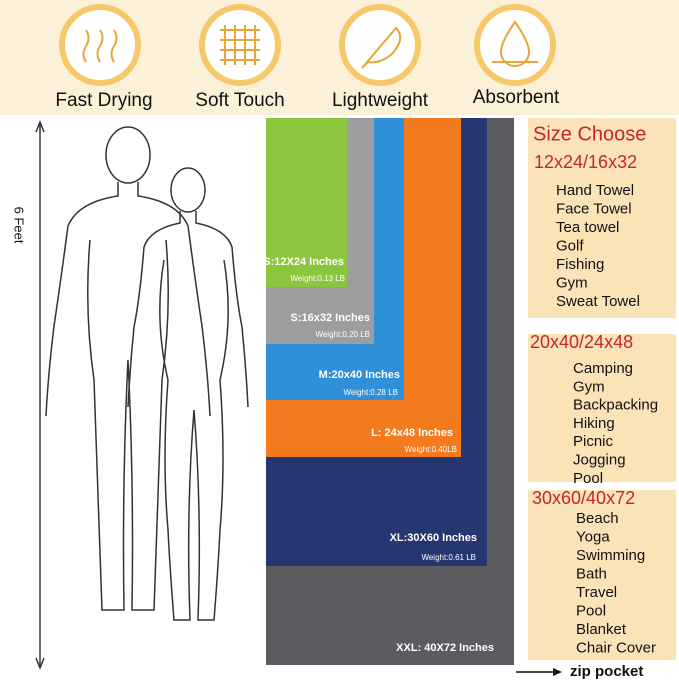  I want to click on towel-weight: Weight:0.40LB, so click(431, 449).